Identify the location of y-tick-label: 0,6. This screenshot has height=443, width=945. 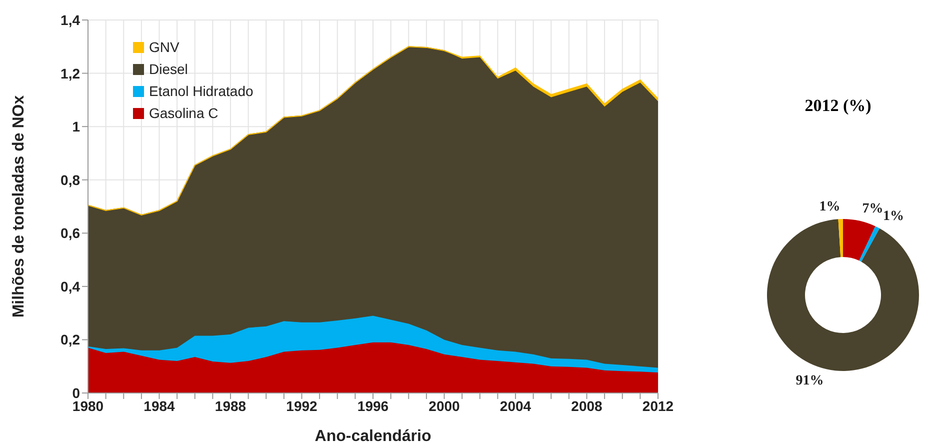
(70, 233).